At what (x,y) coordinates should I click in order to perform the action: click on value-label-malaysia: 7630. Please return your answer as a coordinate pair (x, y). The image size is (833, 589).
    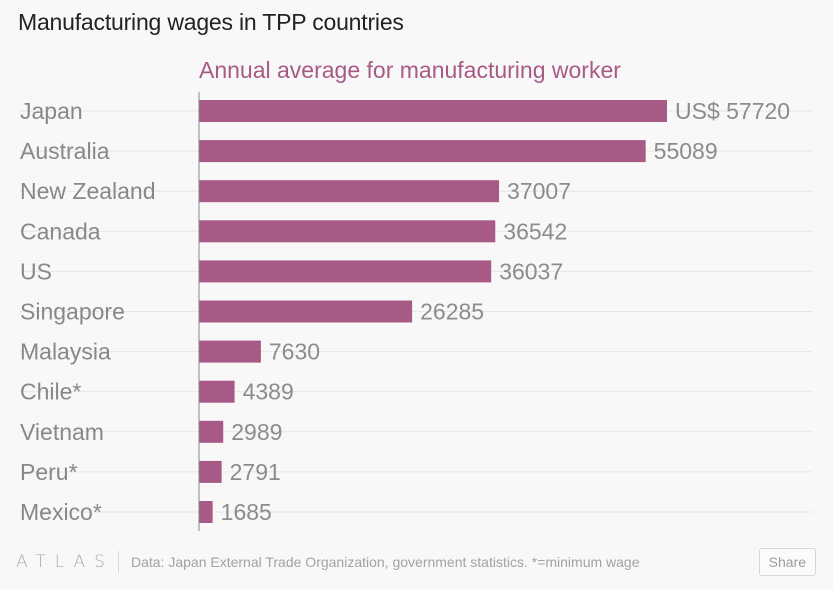
    Looking at the image, I should click on (294, 352).